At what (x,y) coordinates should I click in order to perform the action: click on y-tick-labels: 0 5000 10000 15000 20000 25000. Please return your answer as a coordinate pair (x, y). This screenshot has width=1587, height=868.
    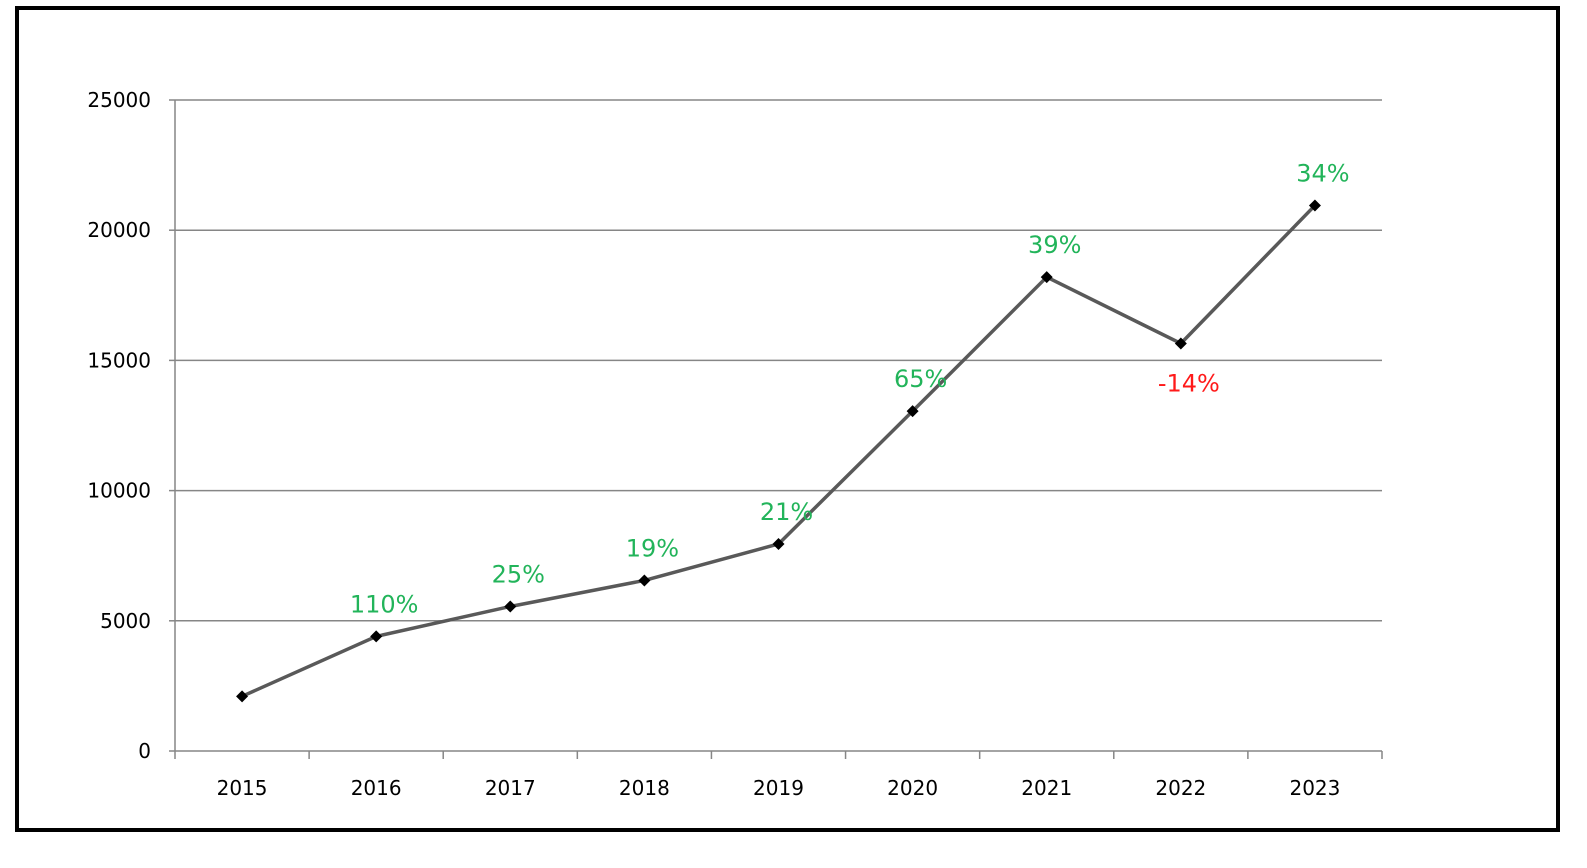
    Looking at the image, I should click on (119, 425).